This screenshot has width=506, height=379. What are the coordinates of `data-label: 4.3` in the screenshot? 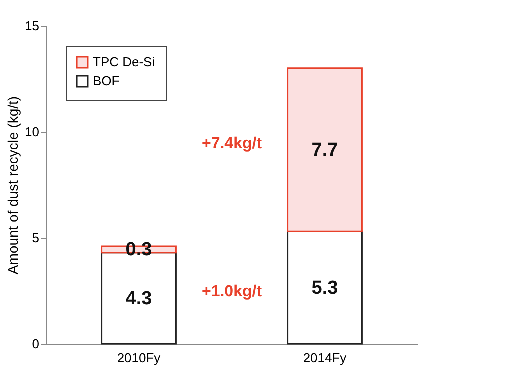 It's located at (139, 299).